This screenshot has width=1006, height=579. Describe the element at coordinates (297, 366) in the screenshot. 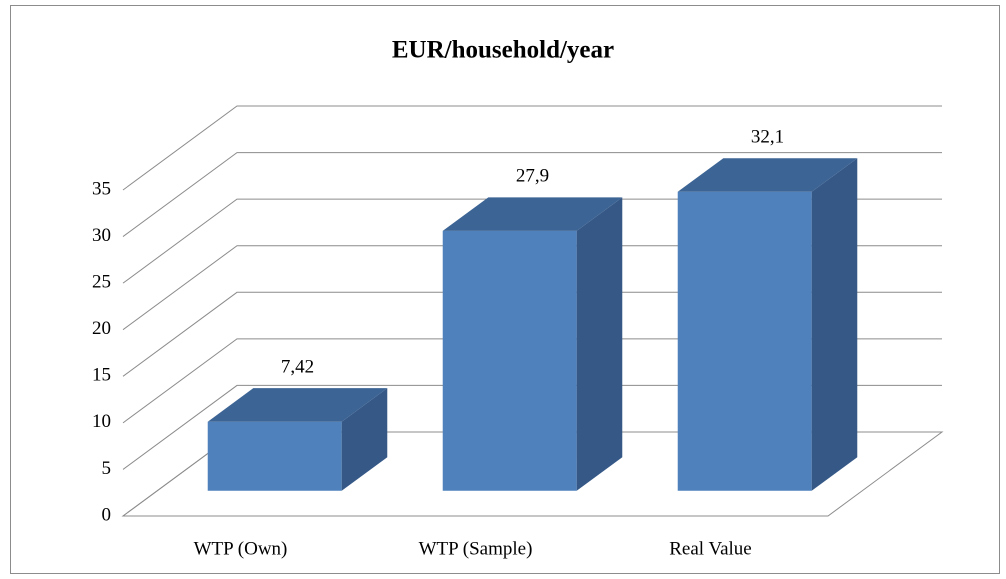

I see `value-label: 7,42` at that location.